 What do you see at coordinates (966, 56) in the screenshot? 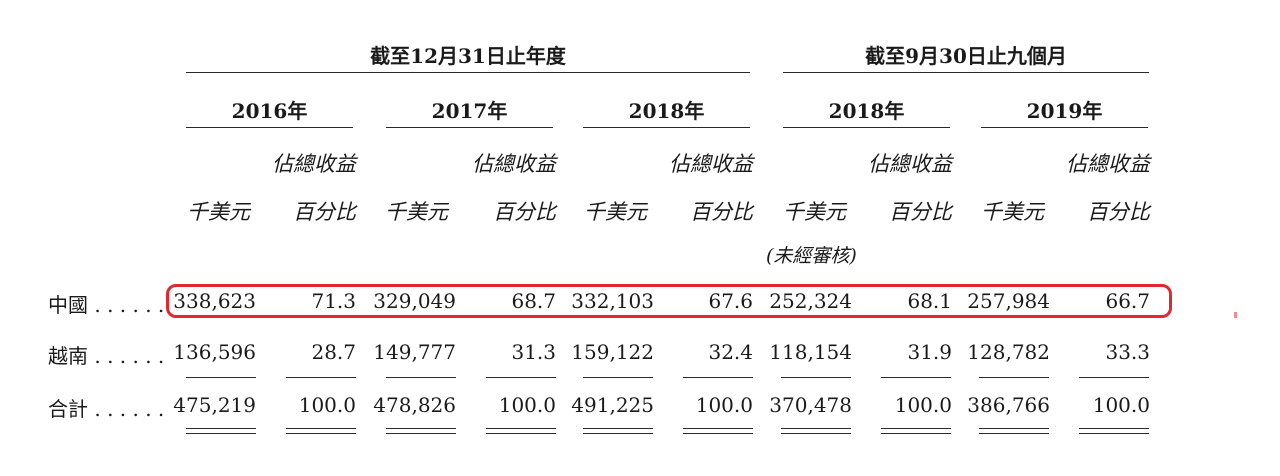
I see `group-title-nine-months: 截至9月30日止九個月` at bounding box center [966, 56].